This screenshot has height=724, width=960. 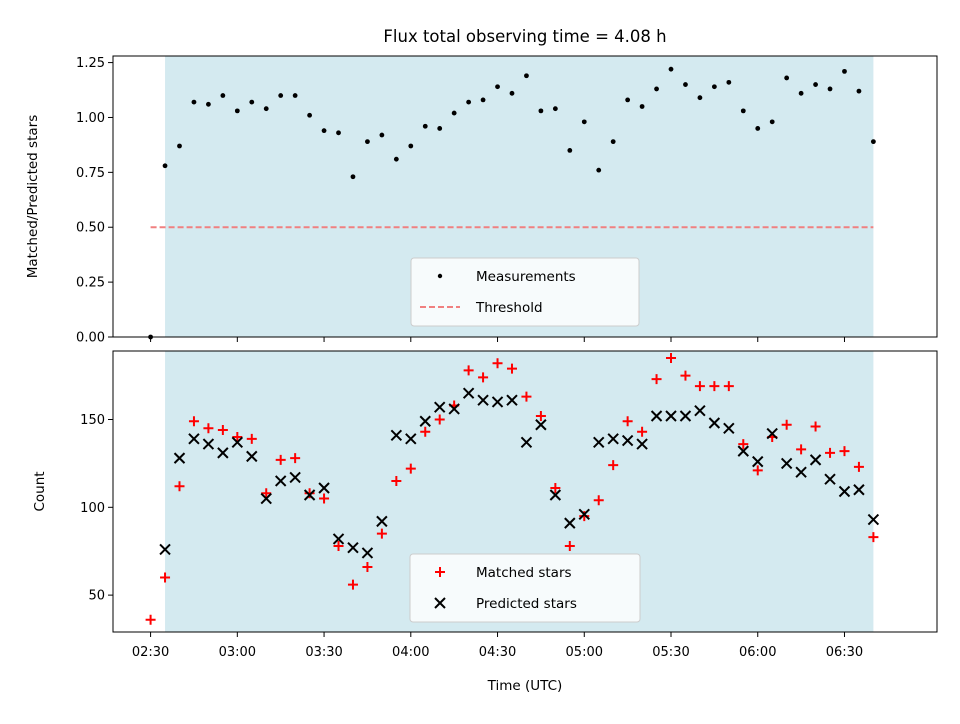 What do you see at coordinates (526, 604) in the screenshot?
I see `legend-label-predicted: Predicted stars` at bounding box center [526, 604].